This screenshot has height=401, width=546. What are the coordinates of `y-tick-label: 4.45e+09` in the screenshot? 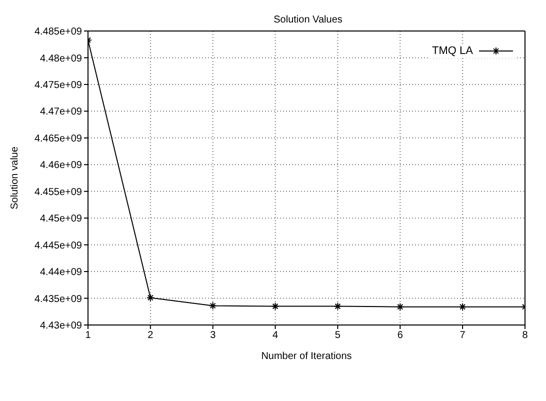 It's located at (61, 219).